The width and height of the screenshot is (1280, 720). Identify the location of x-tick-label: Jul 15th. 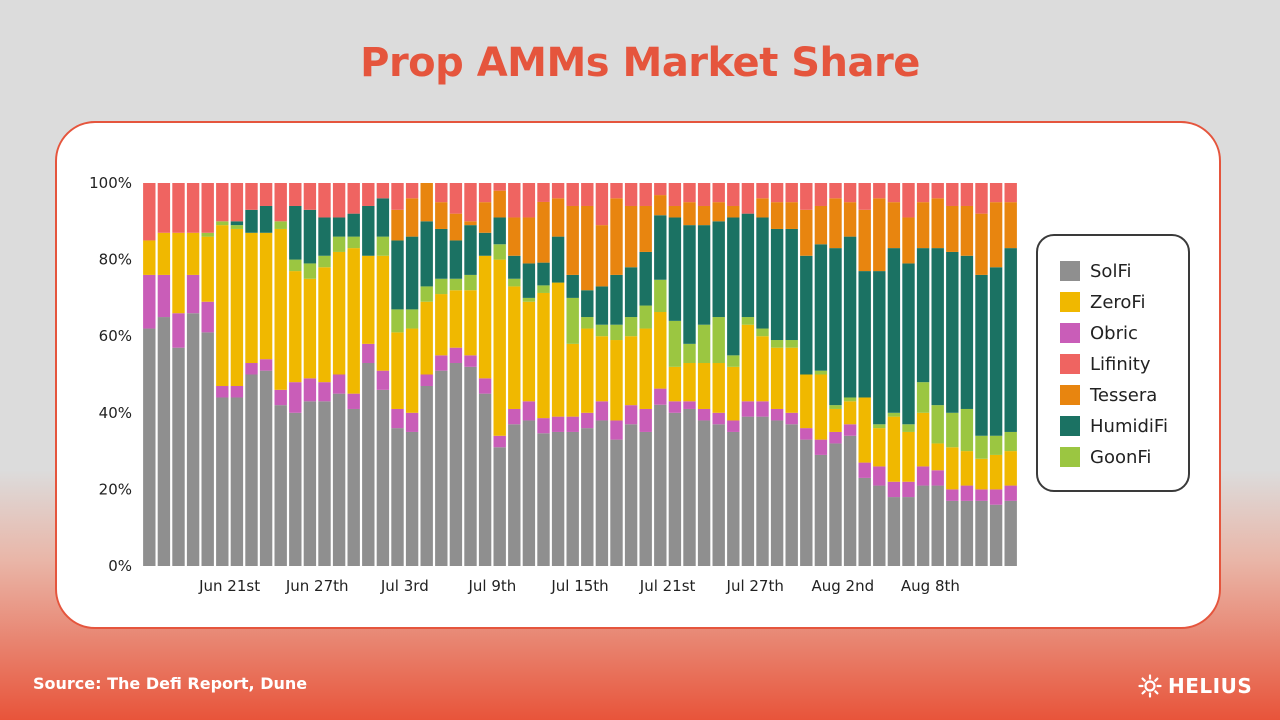
(579, 586).